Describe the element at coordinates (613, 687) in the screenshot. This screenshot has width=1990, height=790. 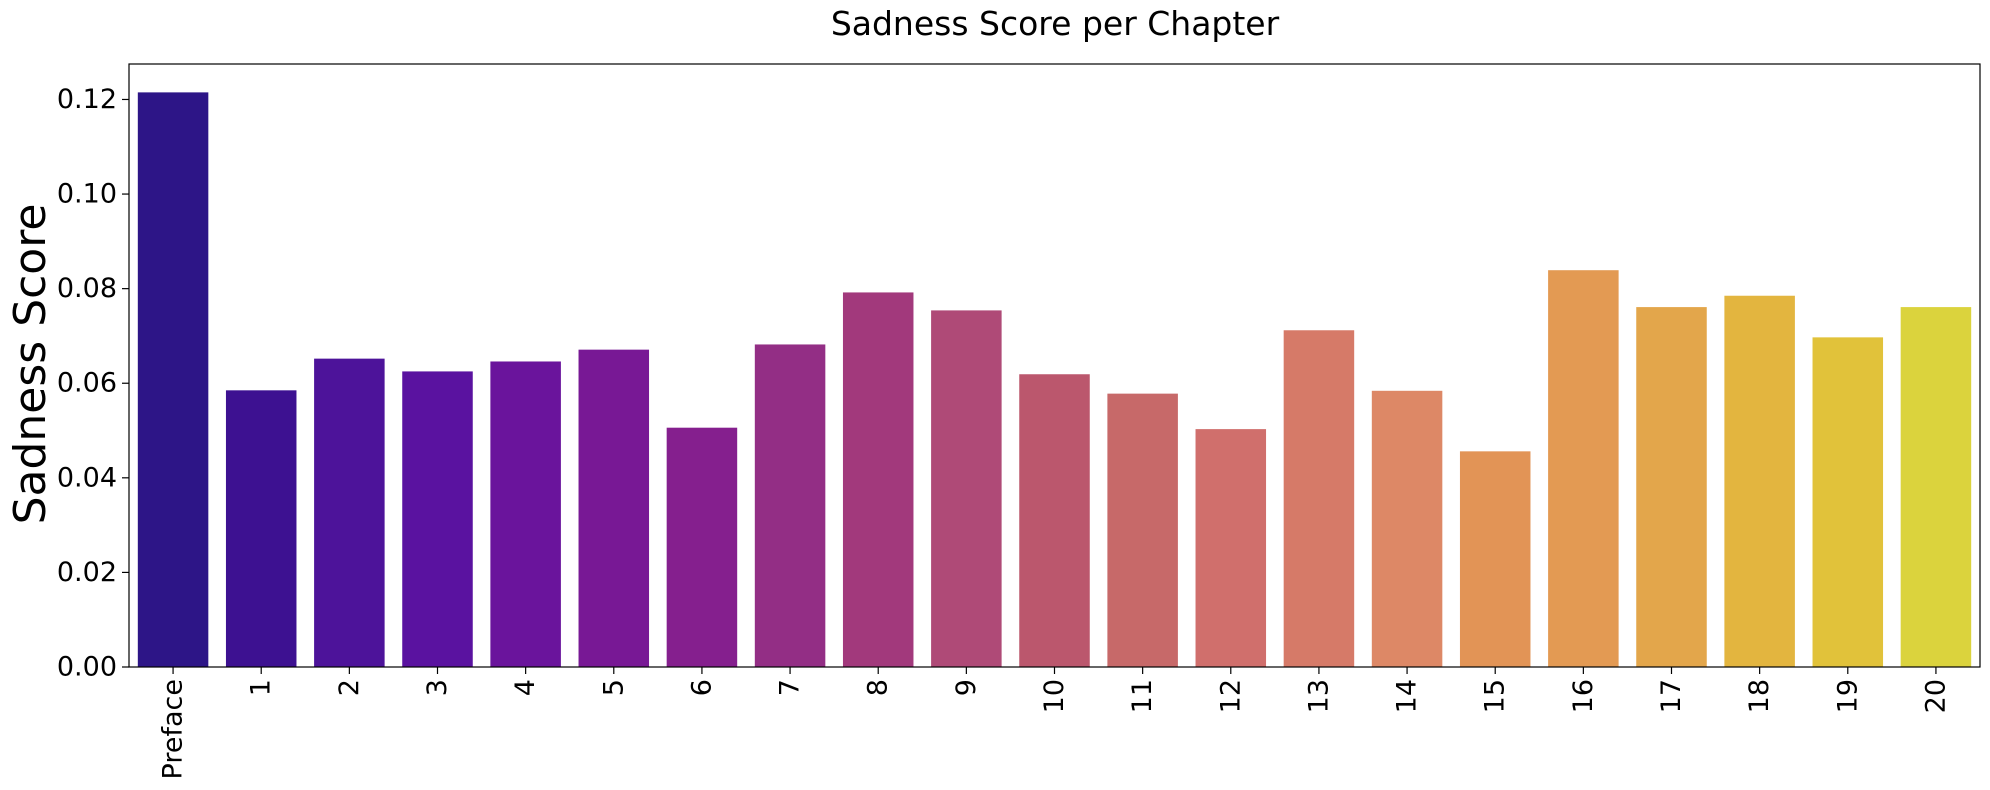
I see `x-tick-label: 5` at that location.